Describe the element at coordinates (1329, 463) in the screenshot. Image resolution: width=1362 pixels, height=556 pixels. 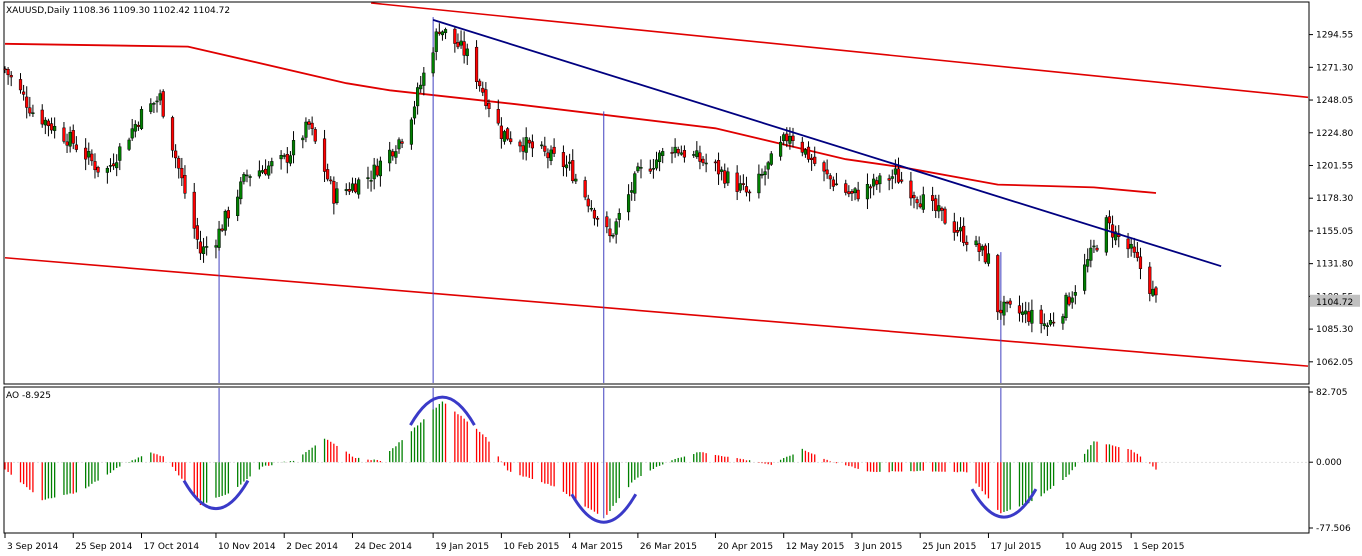
I see `ao-tick-label: 0.000` at that location.